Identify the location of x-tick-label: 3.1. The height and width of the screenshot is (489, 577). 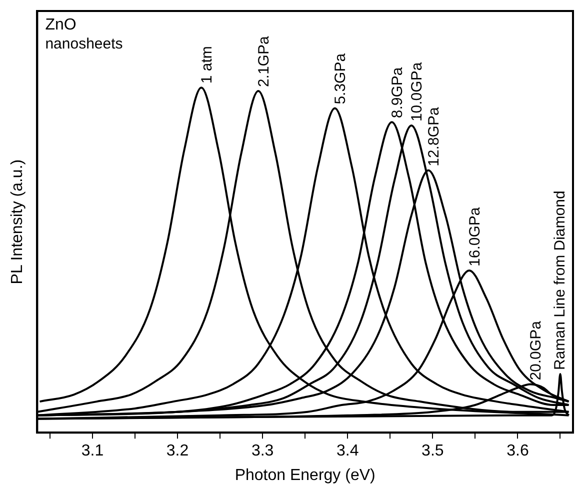
(92, 451).